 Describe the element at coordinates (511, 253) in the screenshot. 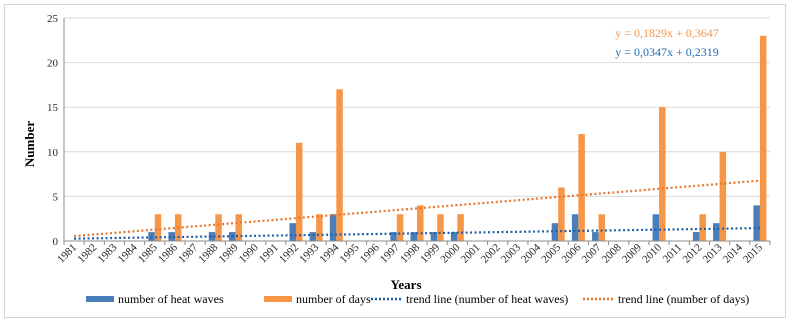

I see `x-tick-label: 2003` at that location.